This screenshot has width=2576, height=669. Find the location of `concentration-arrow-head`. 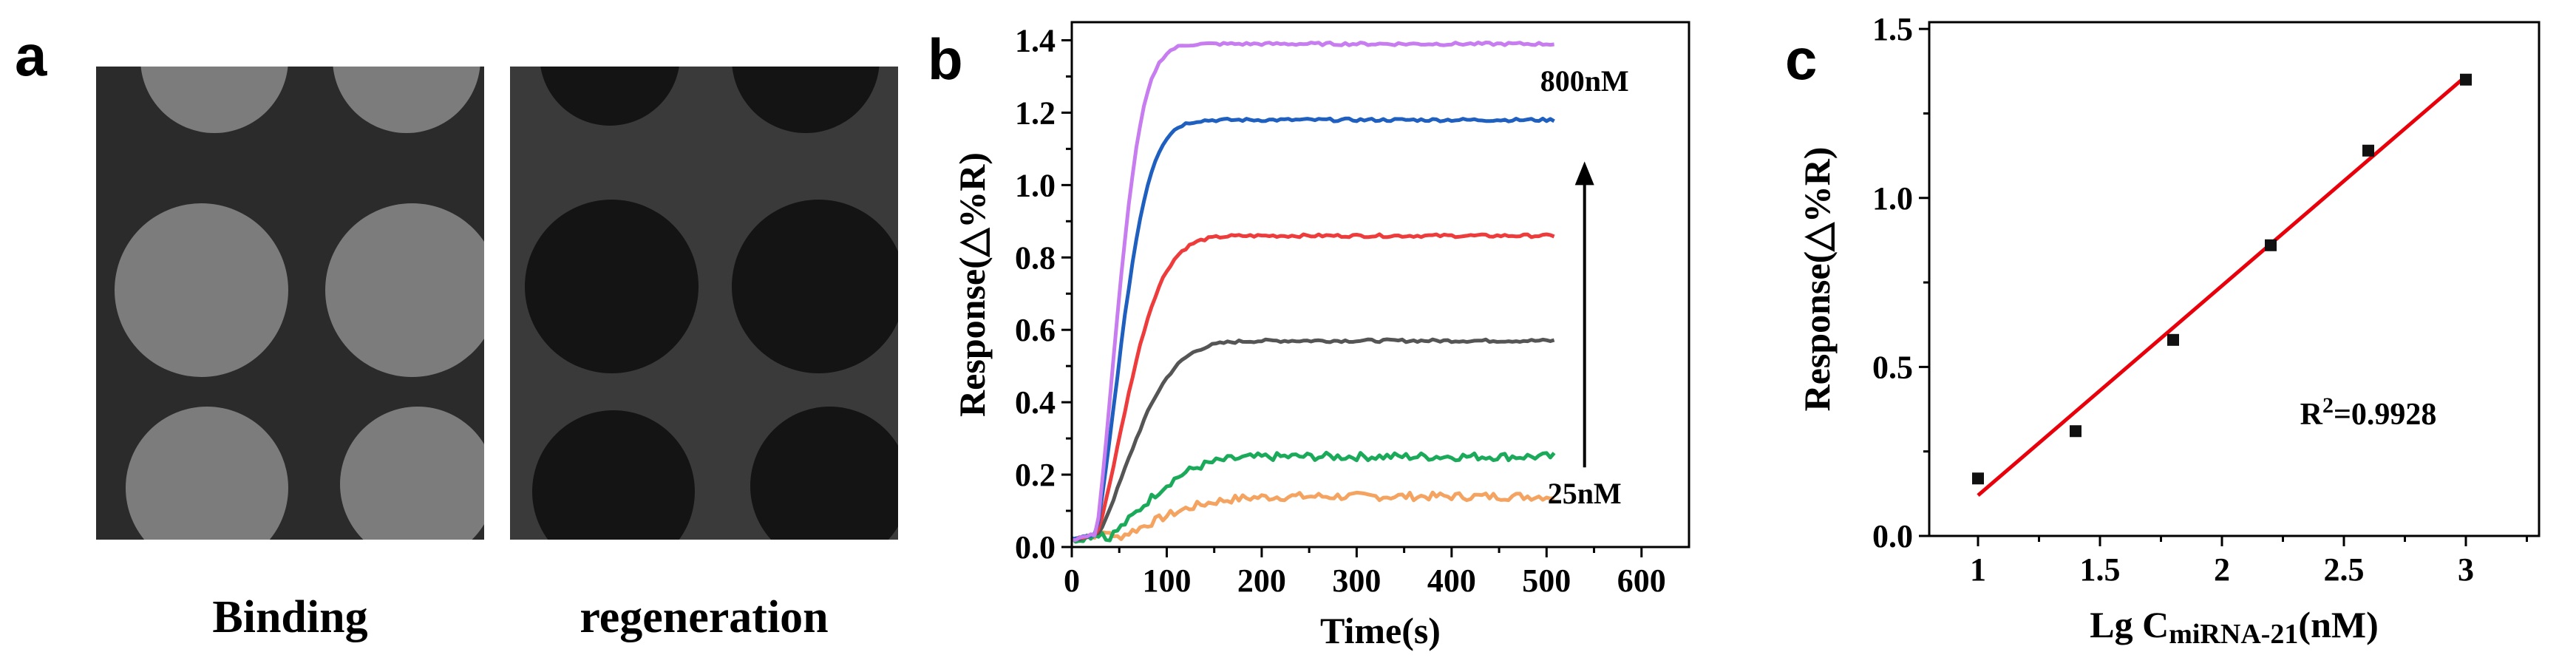

concentration-arrow-head is located at coordinates (1584, 173).